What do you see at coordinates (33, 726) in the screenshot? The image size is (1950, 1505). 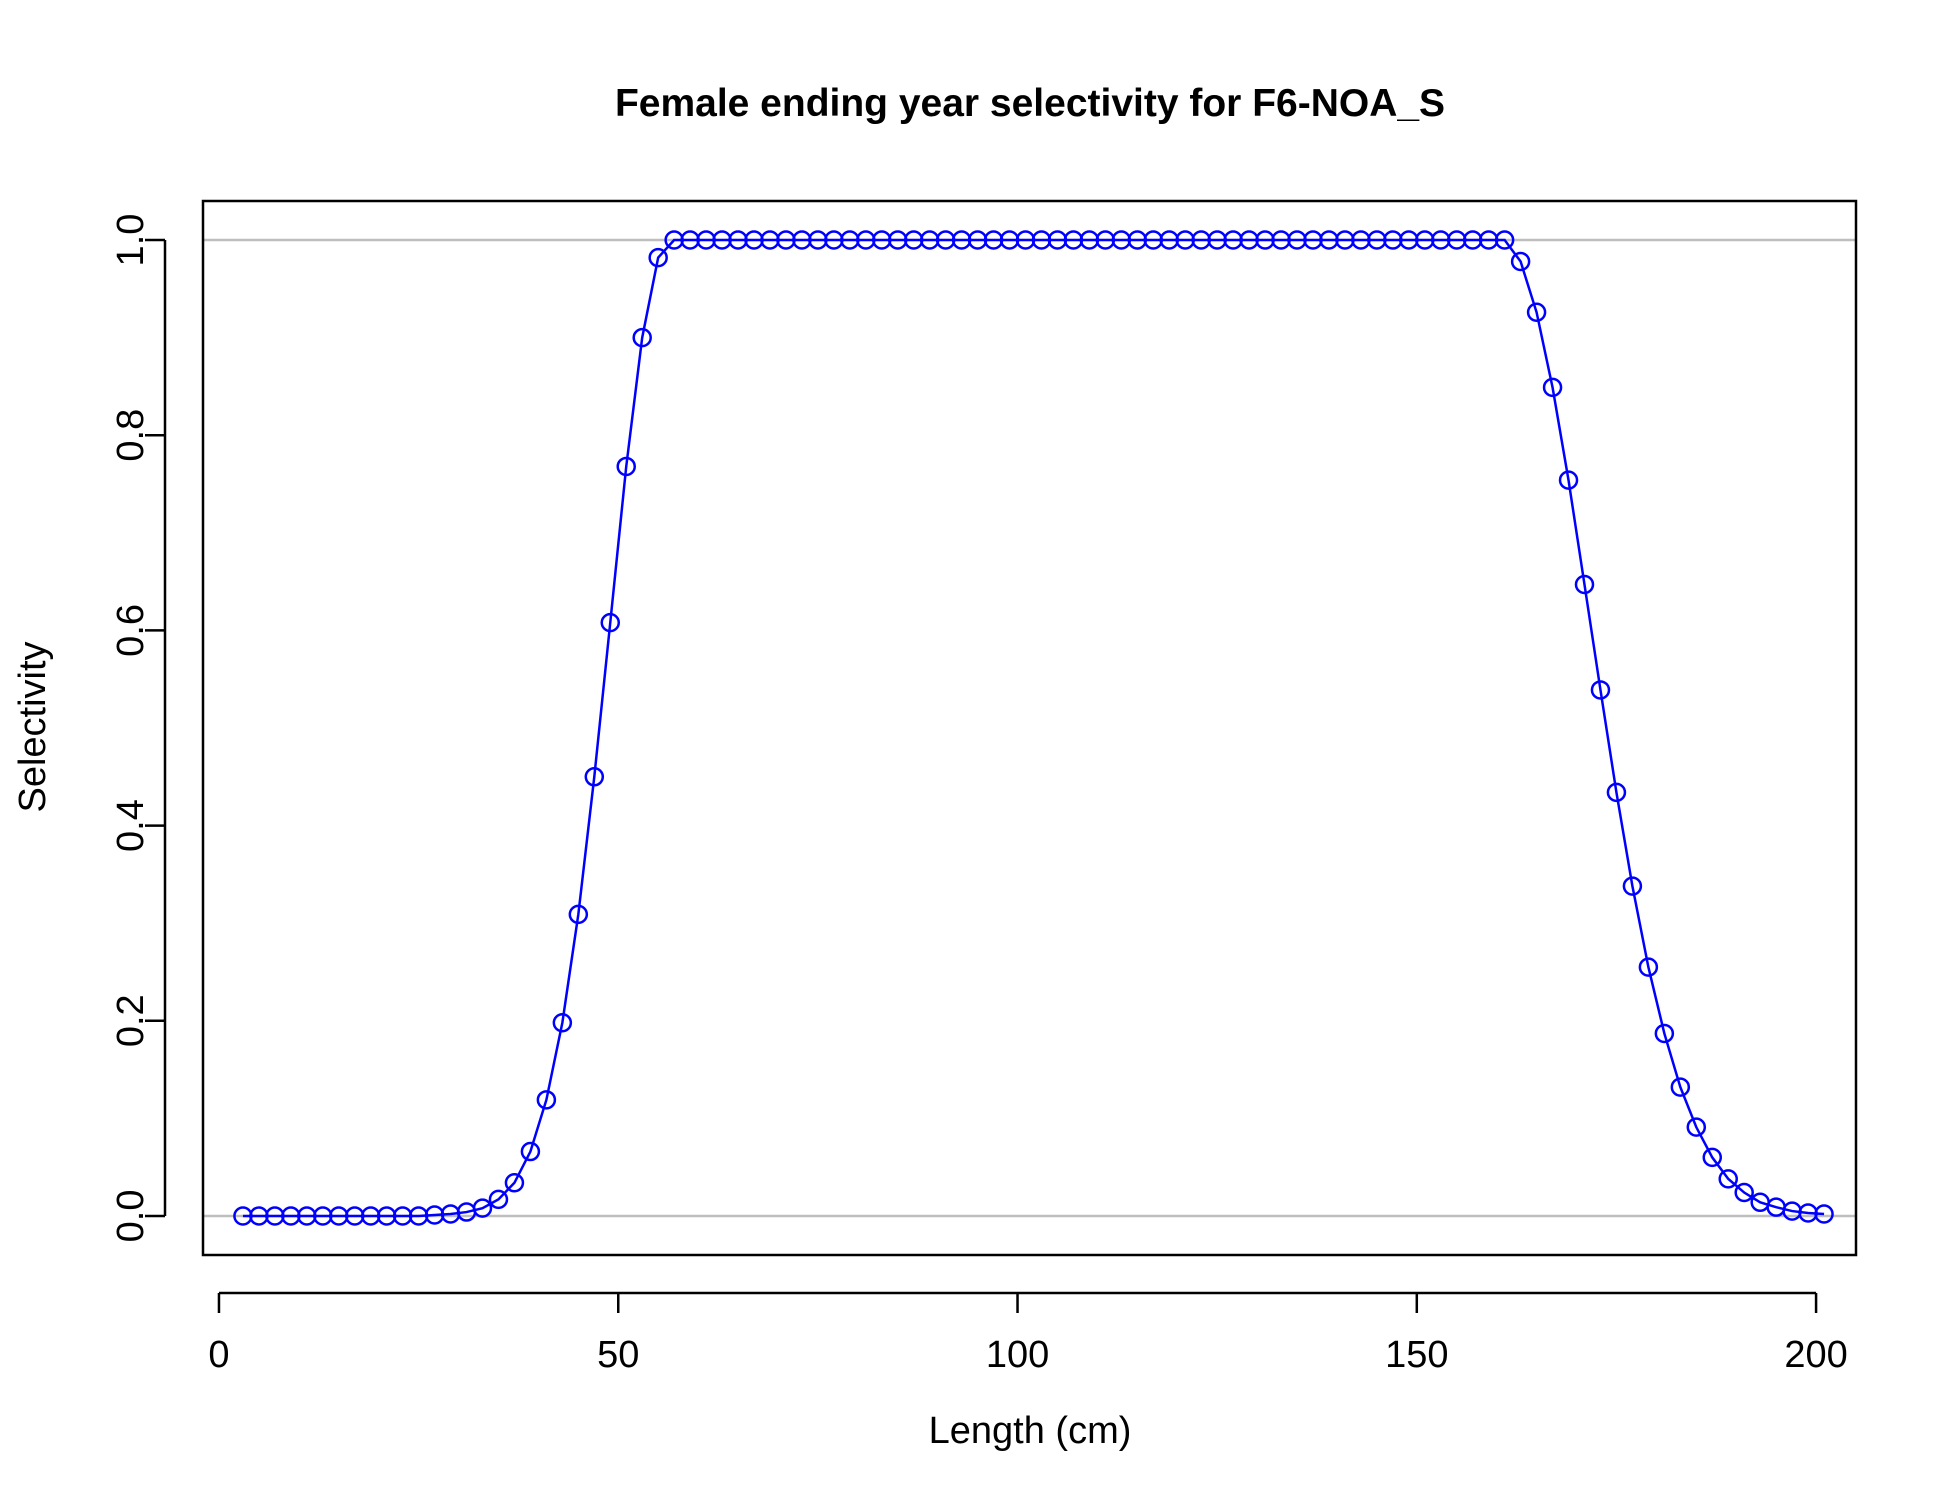 I see `y-axis-label: Selectivity` at bounding box center [33, 726].